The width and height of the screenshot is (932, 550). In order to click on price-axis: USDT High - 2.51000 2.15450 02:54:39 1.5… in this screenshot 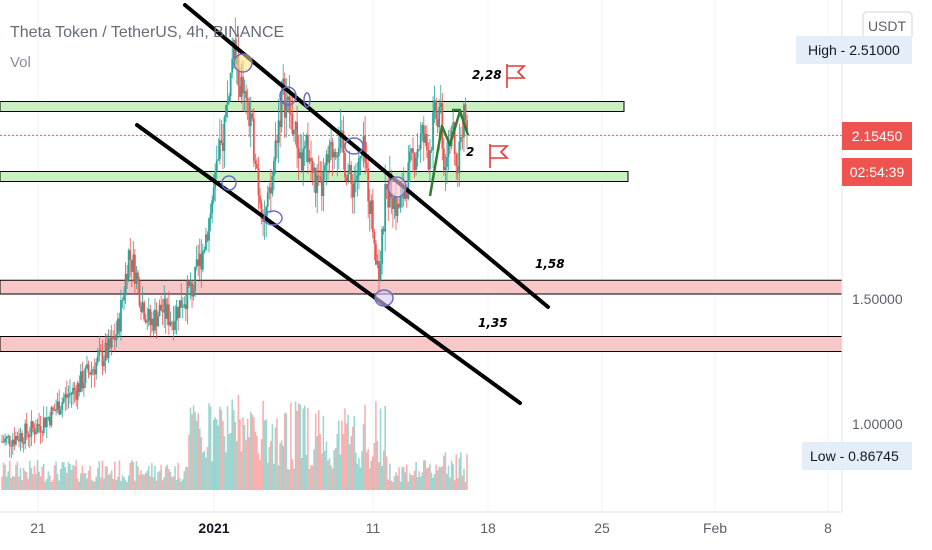, I will do `click(854, 256)`.